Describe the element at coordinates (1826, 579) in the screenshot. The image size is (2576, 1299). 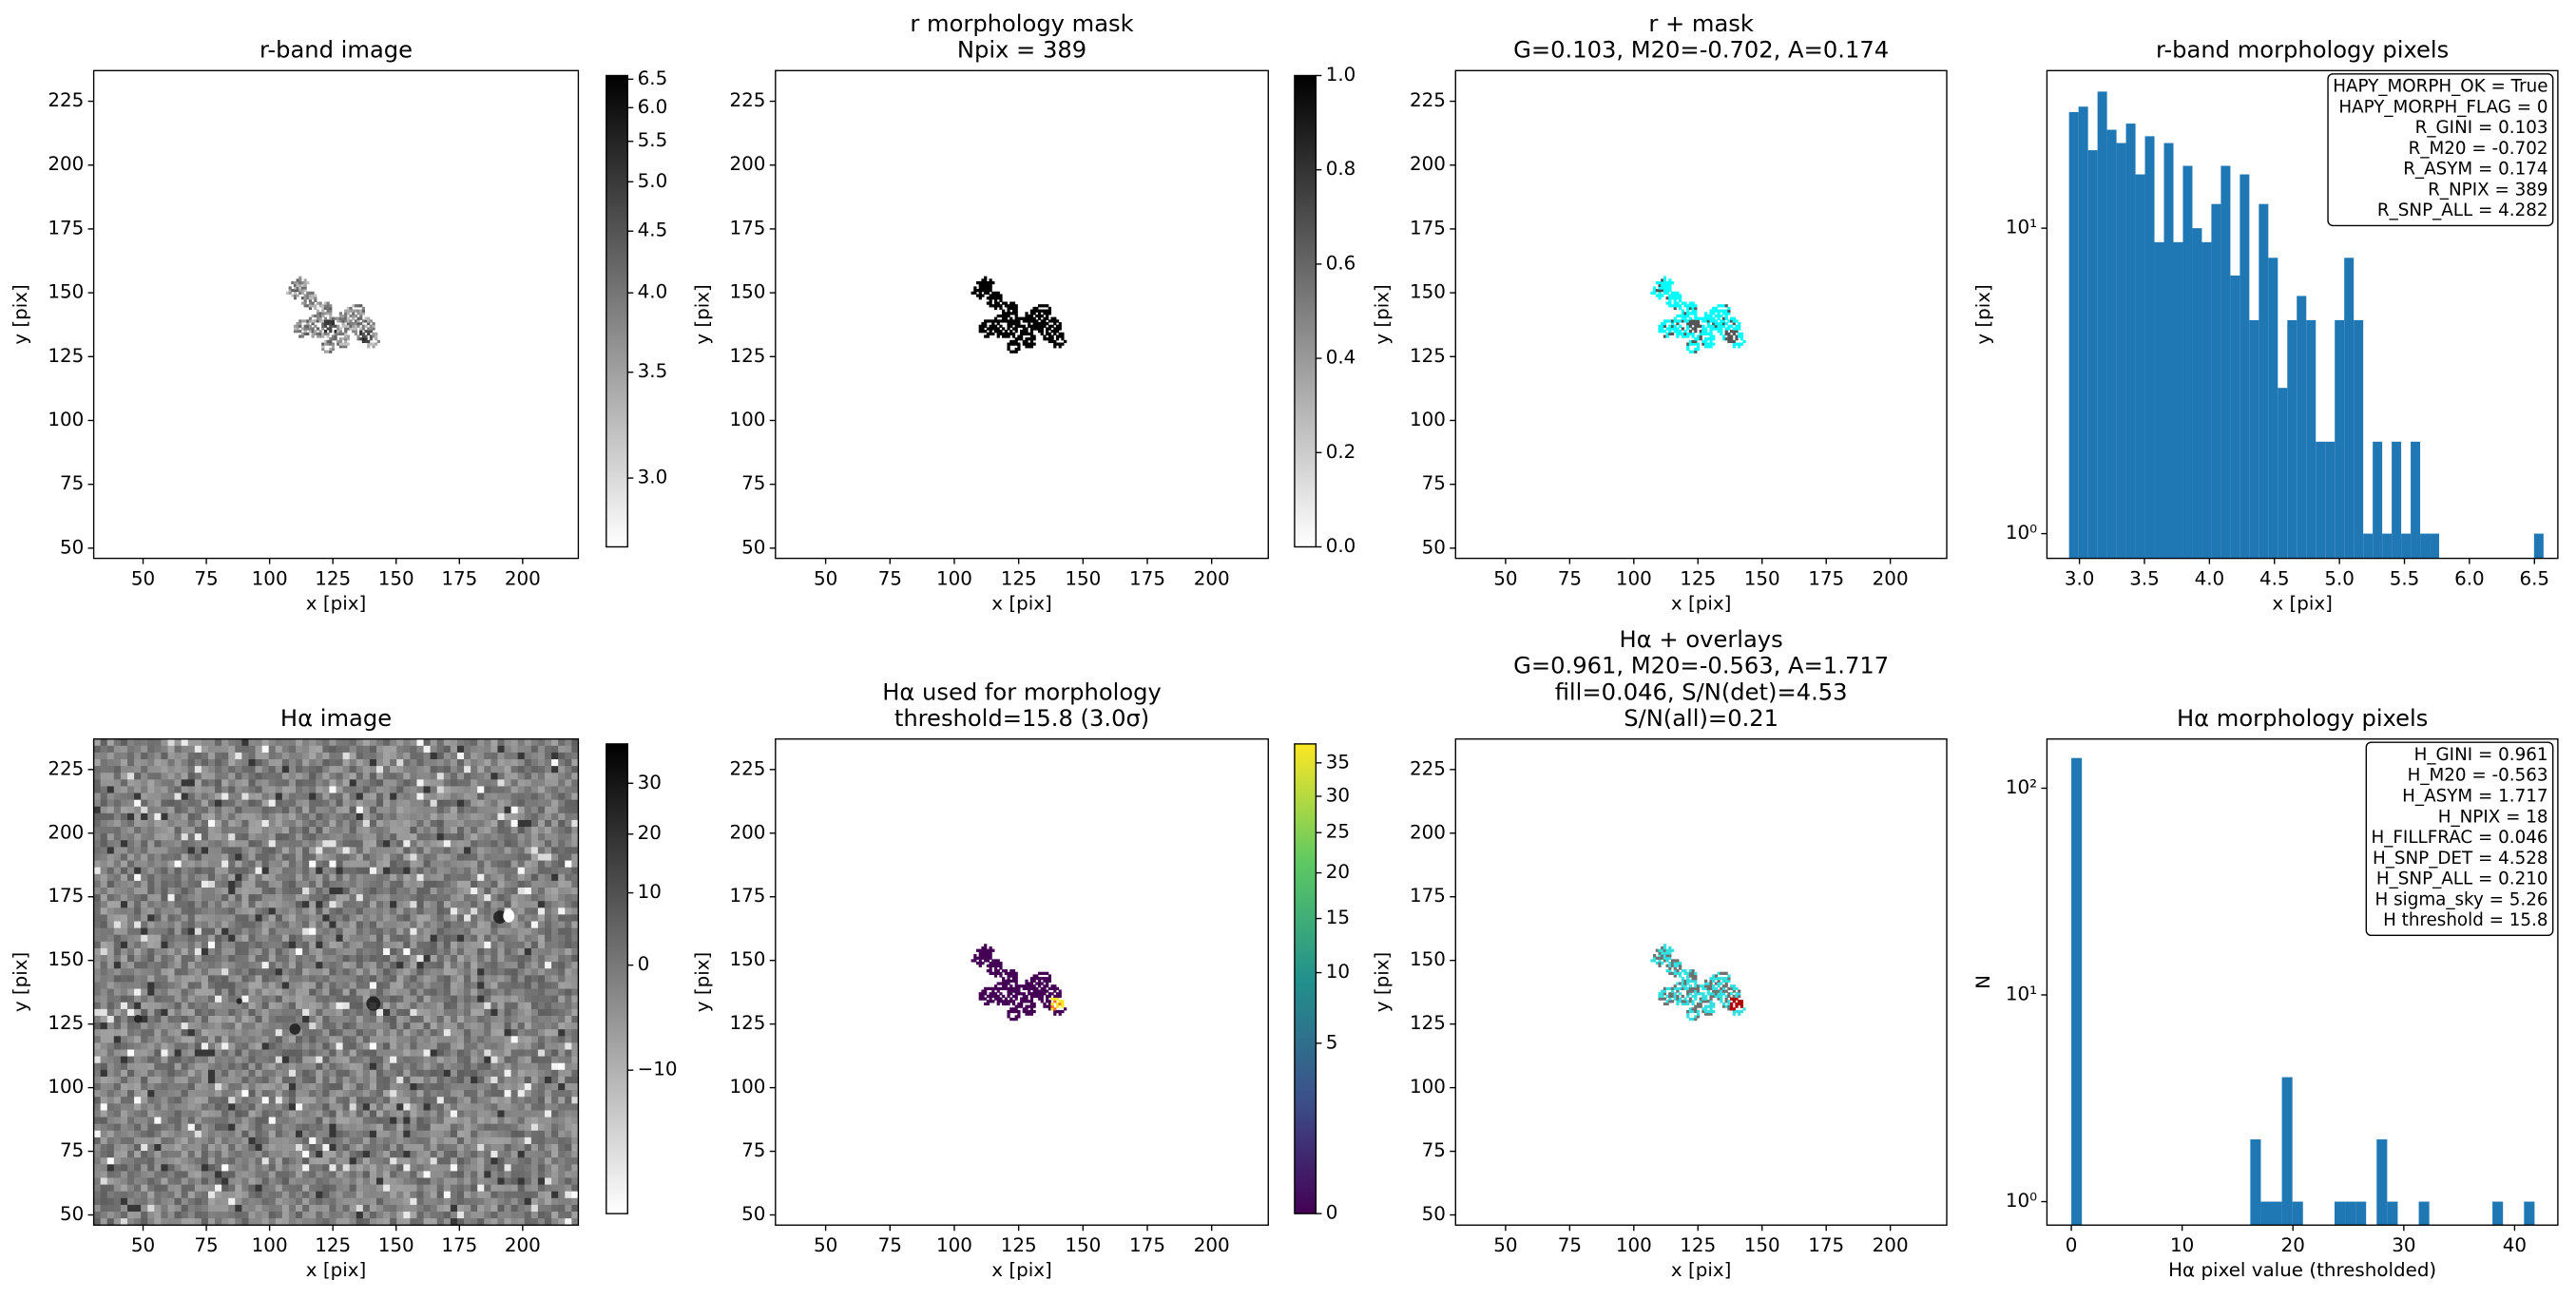
I see `x-tick-label: 175` at that location.